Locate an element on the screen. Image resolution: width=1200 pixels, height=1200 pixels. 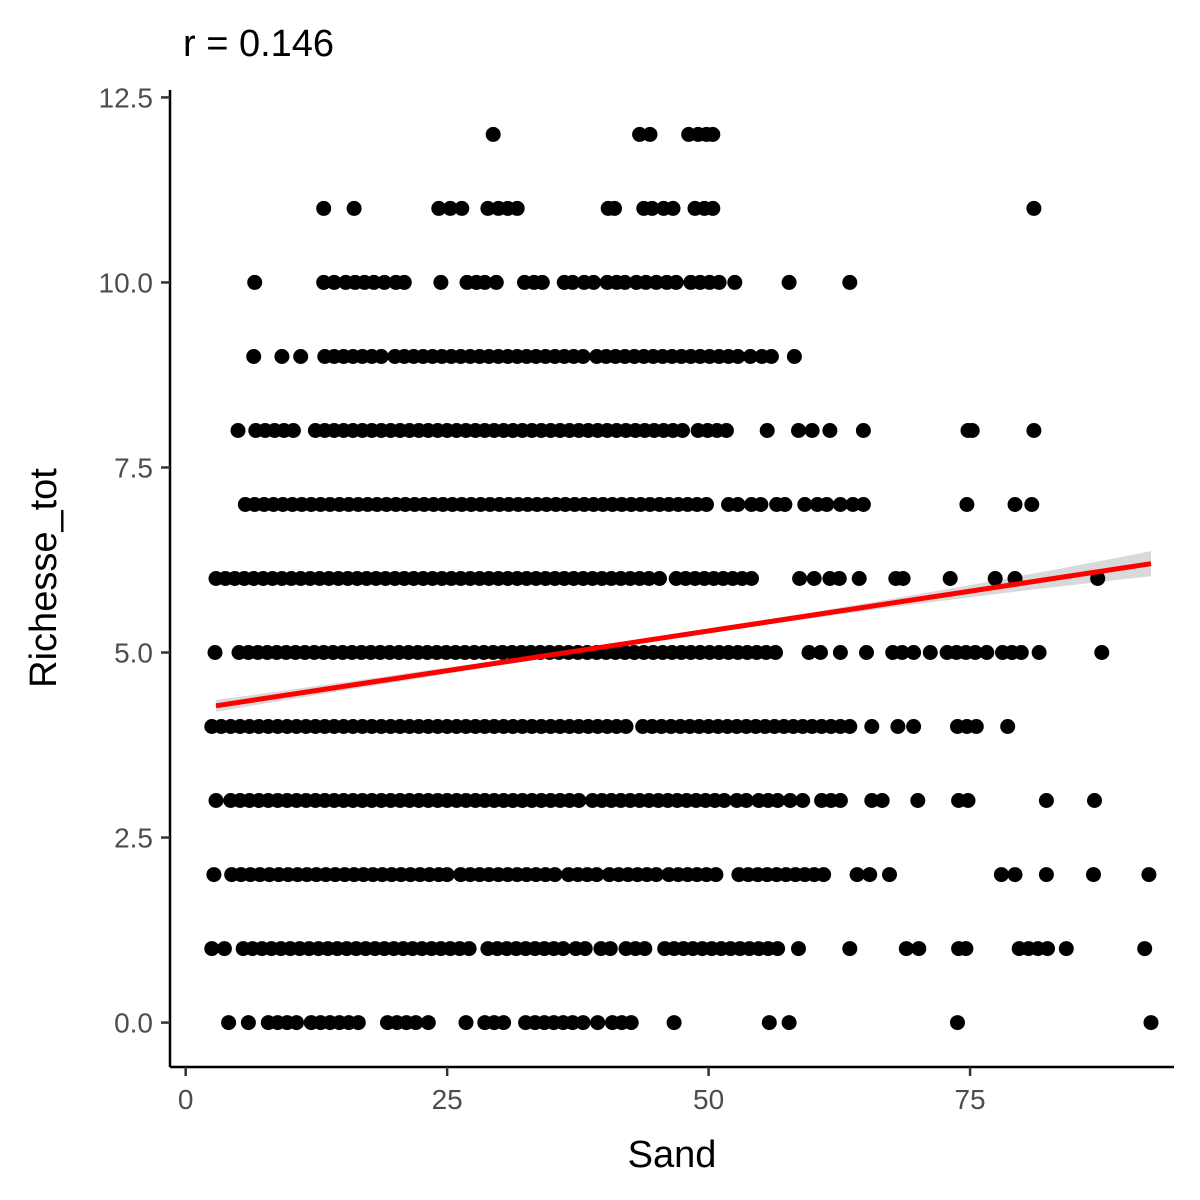
x-tick-label: 0 is located at coordinates (186, 1099).